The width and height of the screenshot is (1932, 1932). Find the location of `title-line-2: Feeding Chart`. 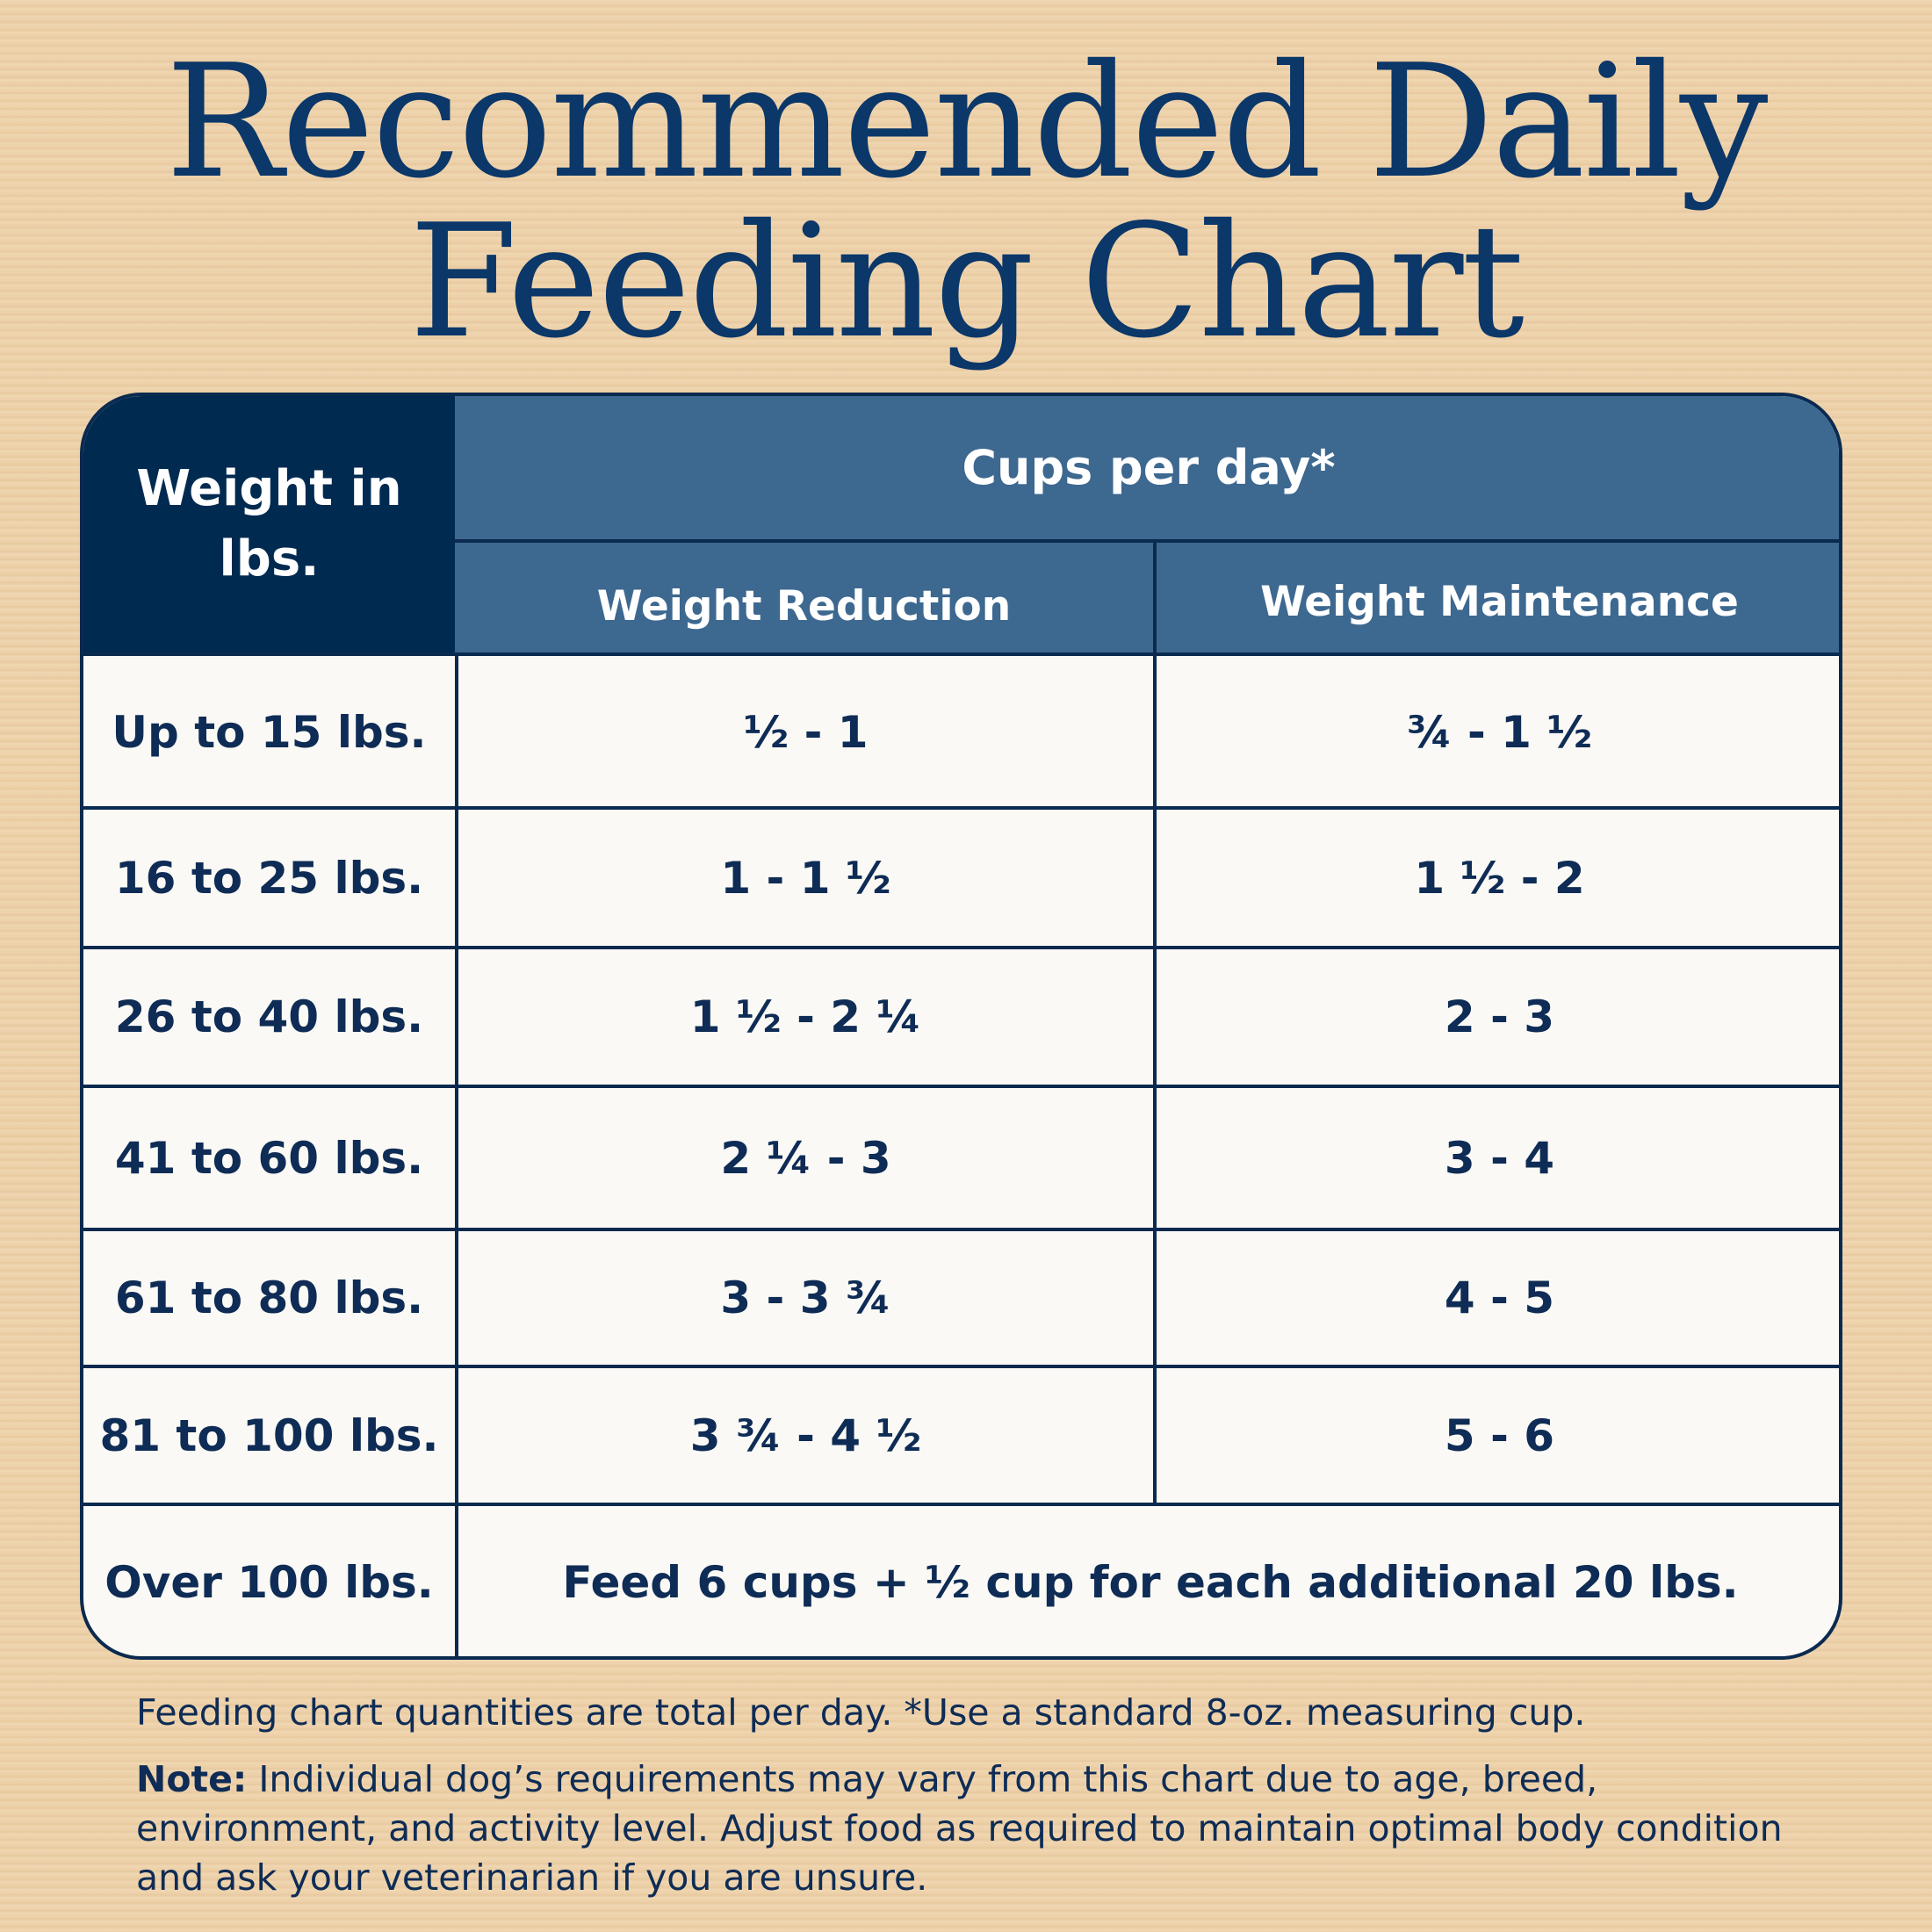

title-line-2: Feeding Chart is located at coordinates (967, 281).